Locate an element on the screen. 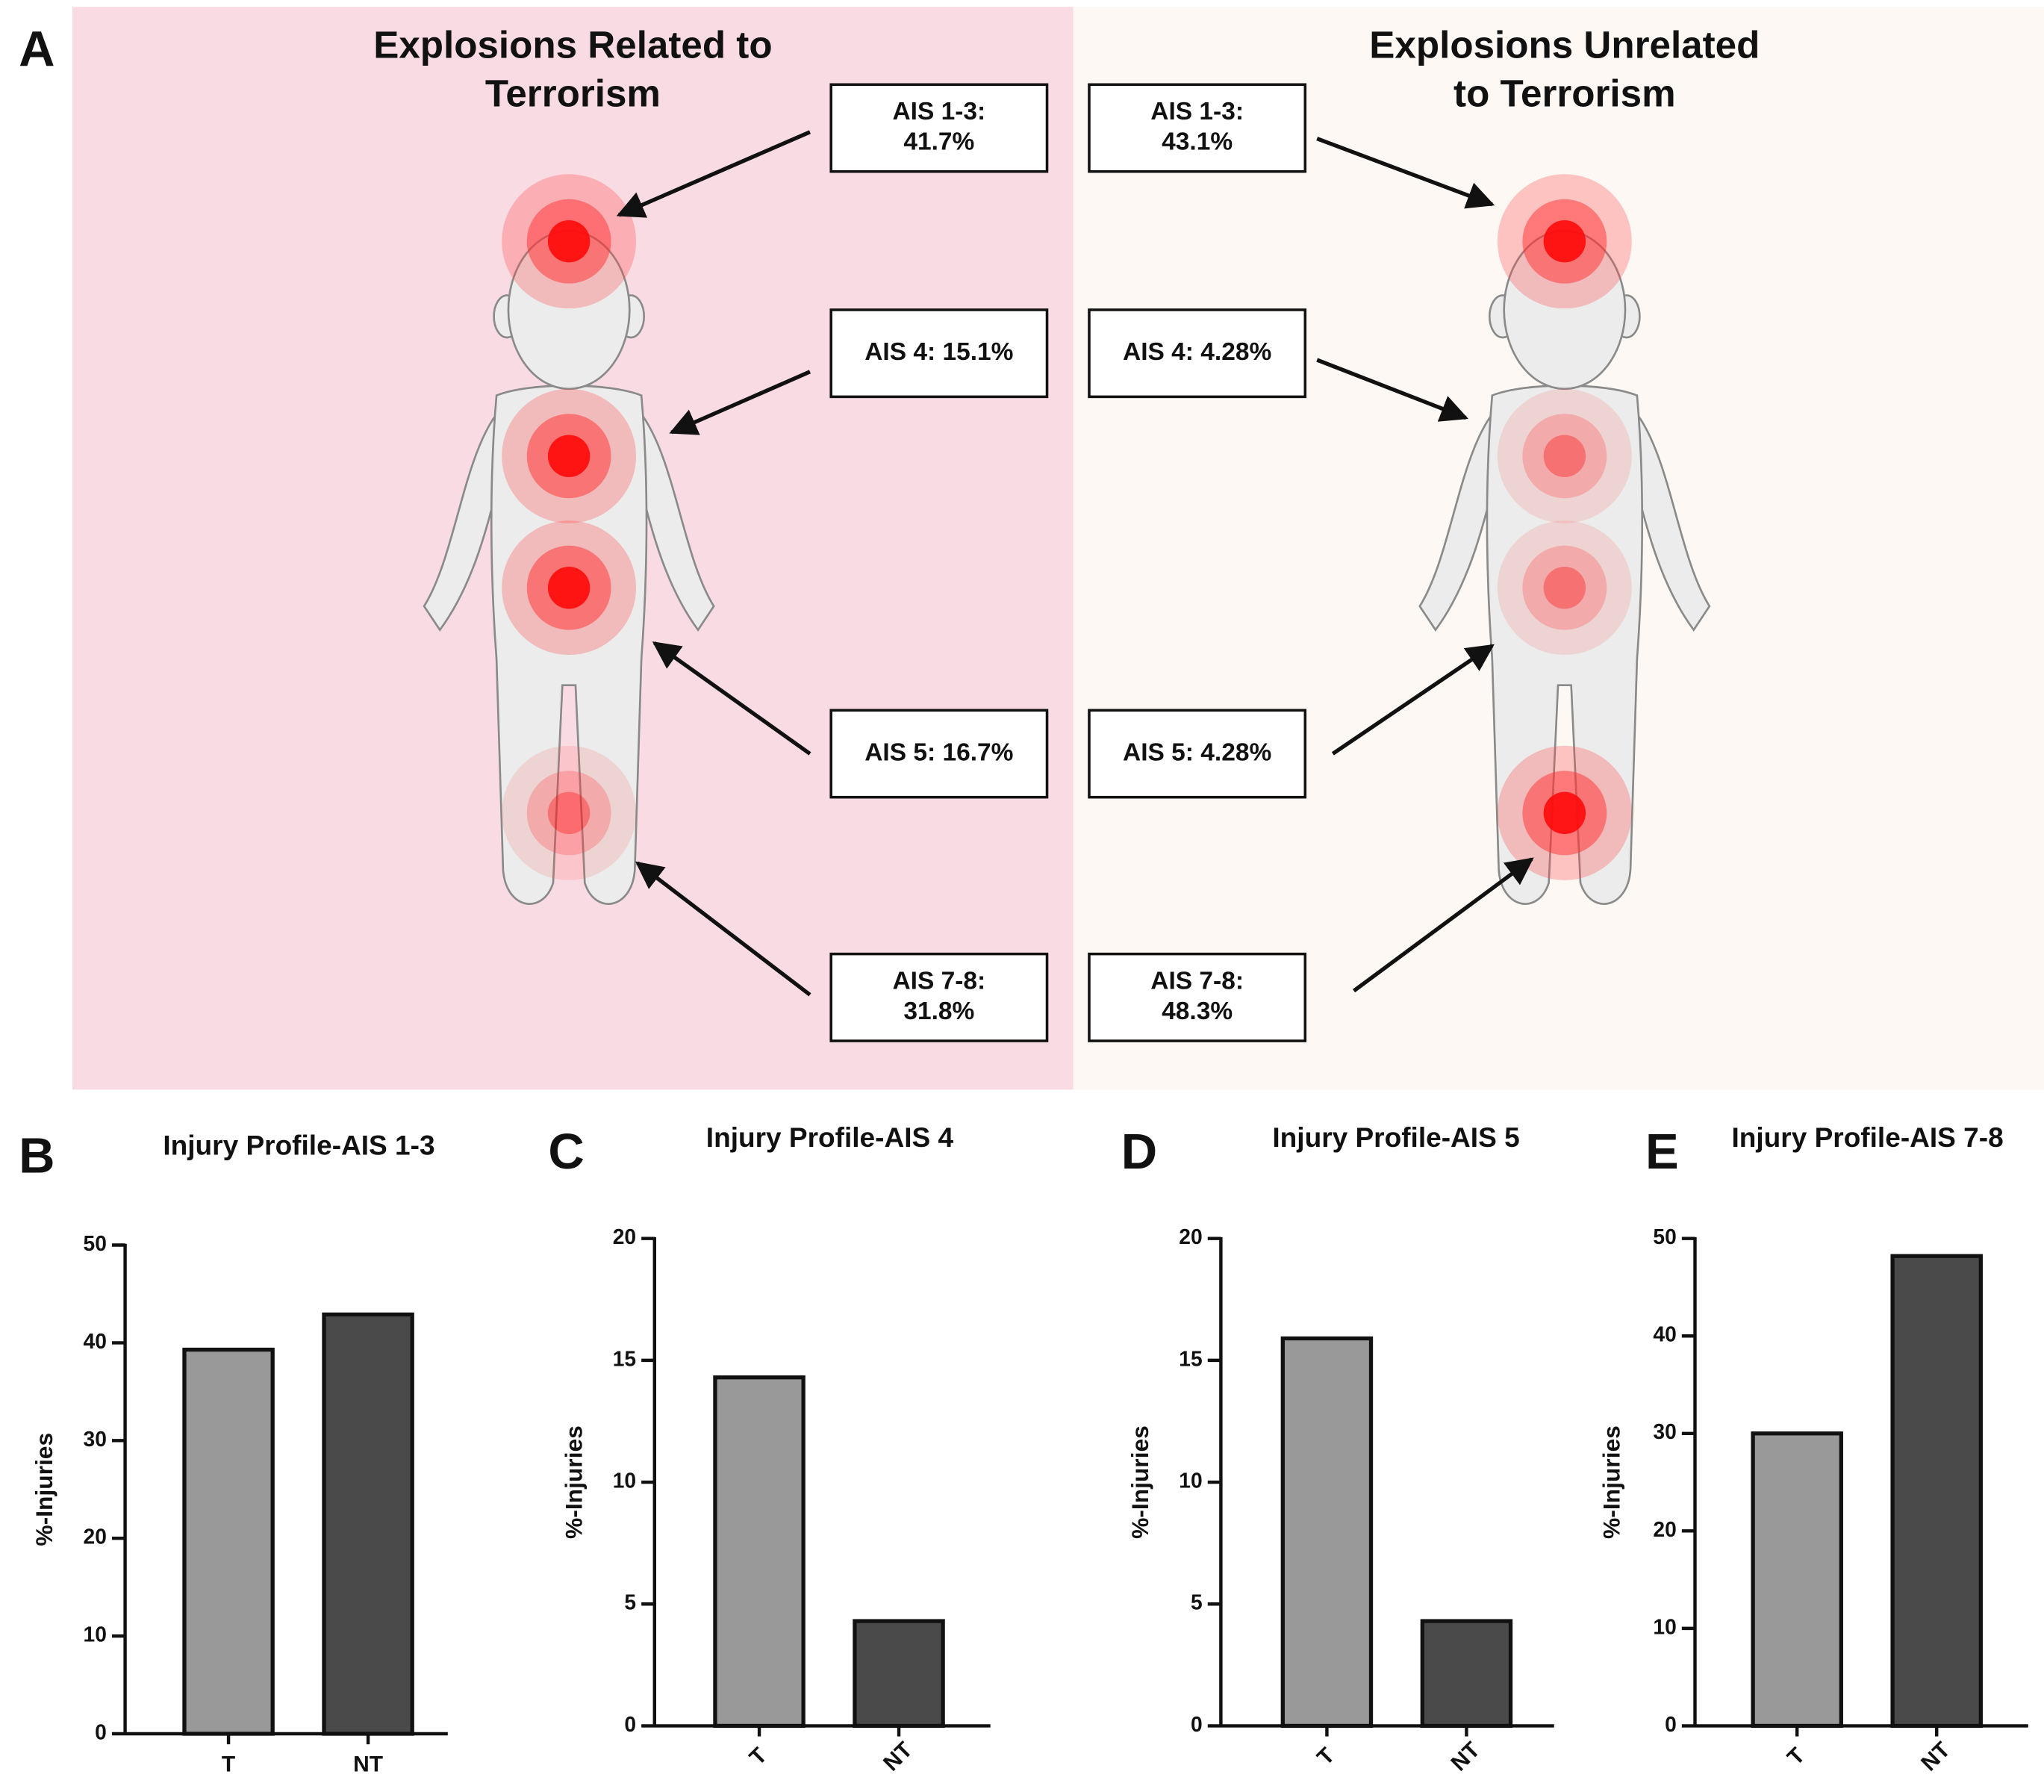 This screenshot has width=2044, height=1792. panel-label: E is located at coordinates (1662, 1152).